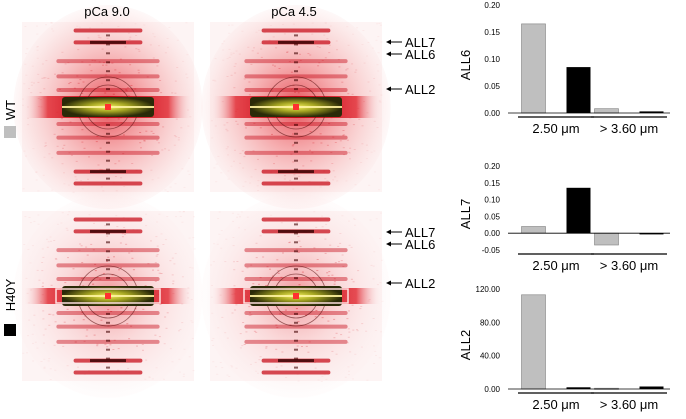  I want to click on arrow-annotations-bottom: ALL7 ALL6 ALL2, so click(410, 258).